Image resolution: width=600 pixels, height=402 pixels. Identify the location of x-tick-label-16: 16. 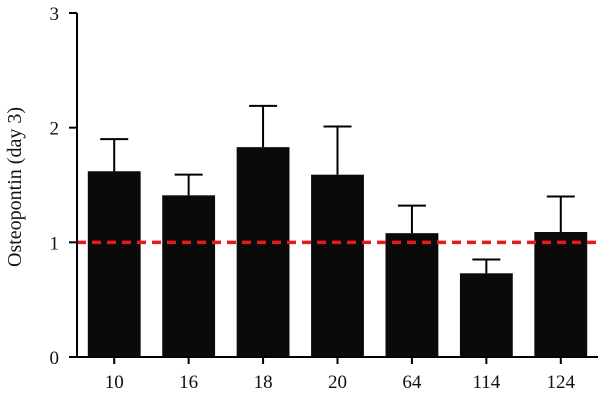
(188, 382).